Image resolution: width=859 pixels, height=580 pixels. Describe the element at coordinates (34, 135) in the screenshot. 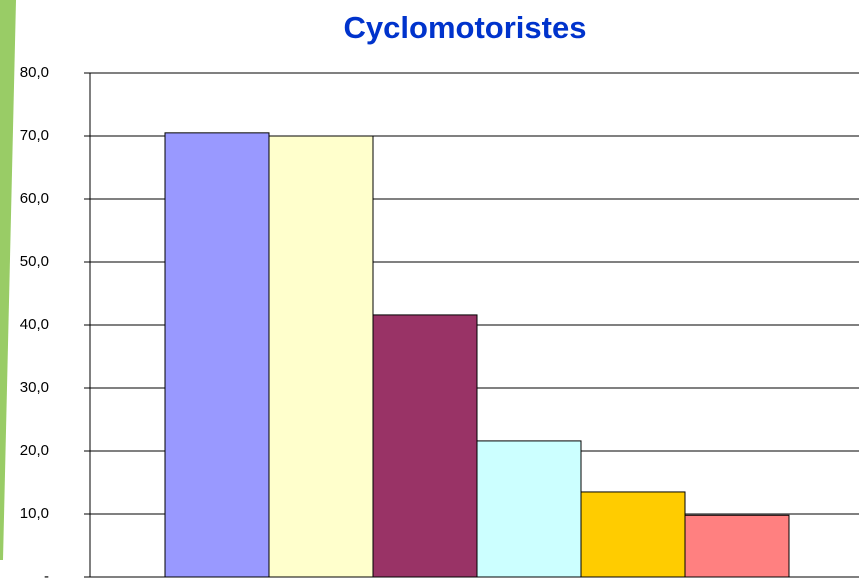

I see `y-tick-label: 70,0` at that location.